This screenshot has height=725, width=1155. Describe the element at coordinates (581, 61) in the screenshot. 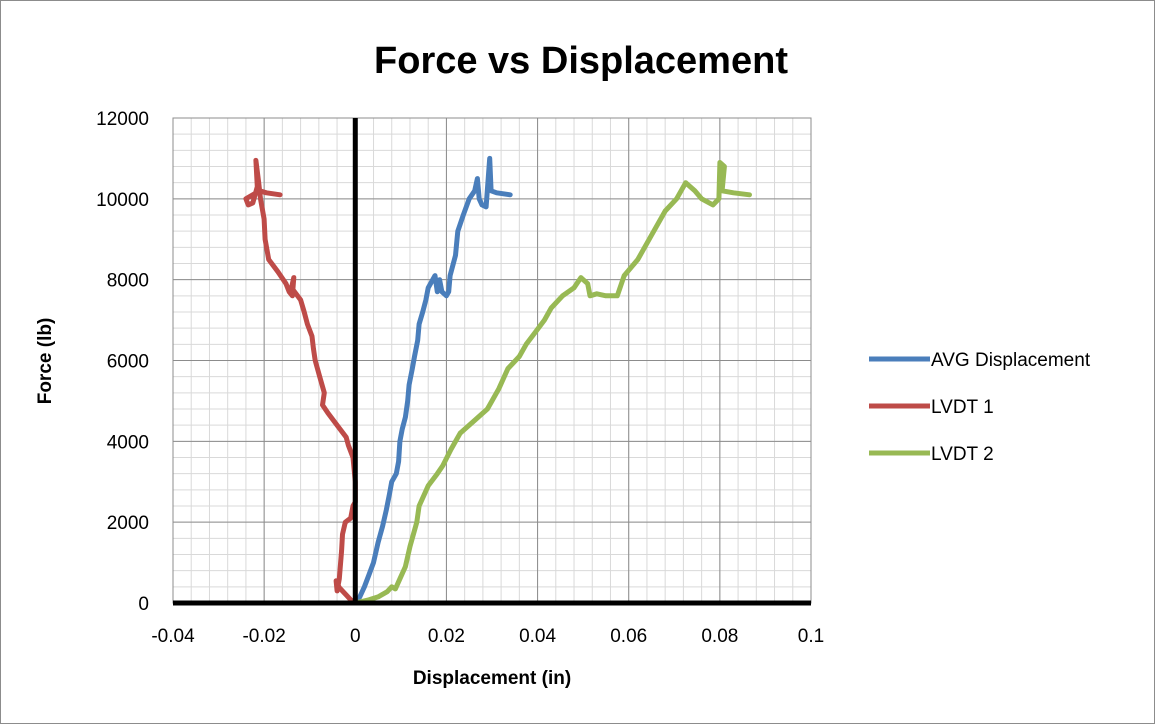

I see `chart-title: Force vs Displacement` at that location.